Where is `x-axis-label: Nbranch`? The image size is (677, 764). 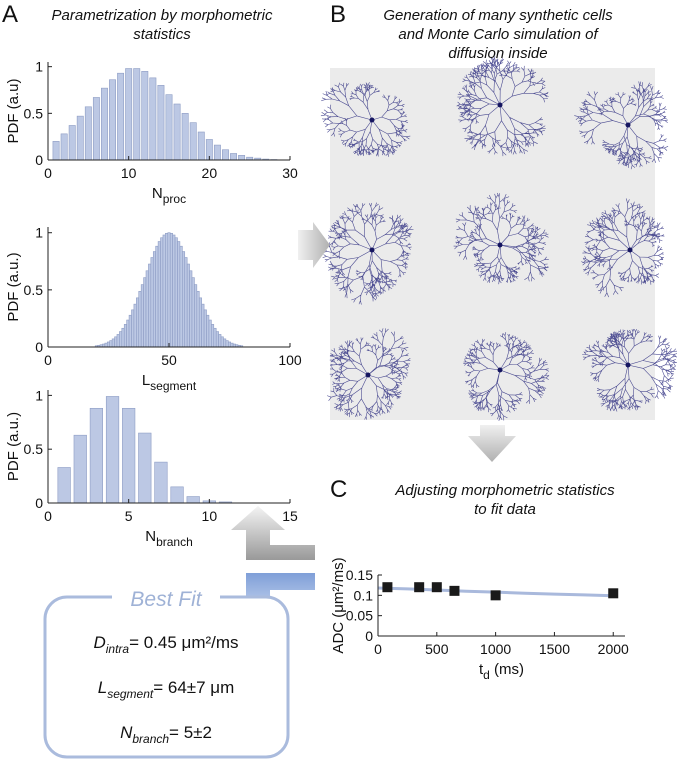
x-axis-label: Nbranch is located at coordinates (169, 538).